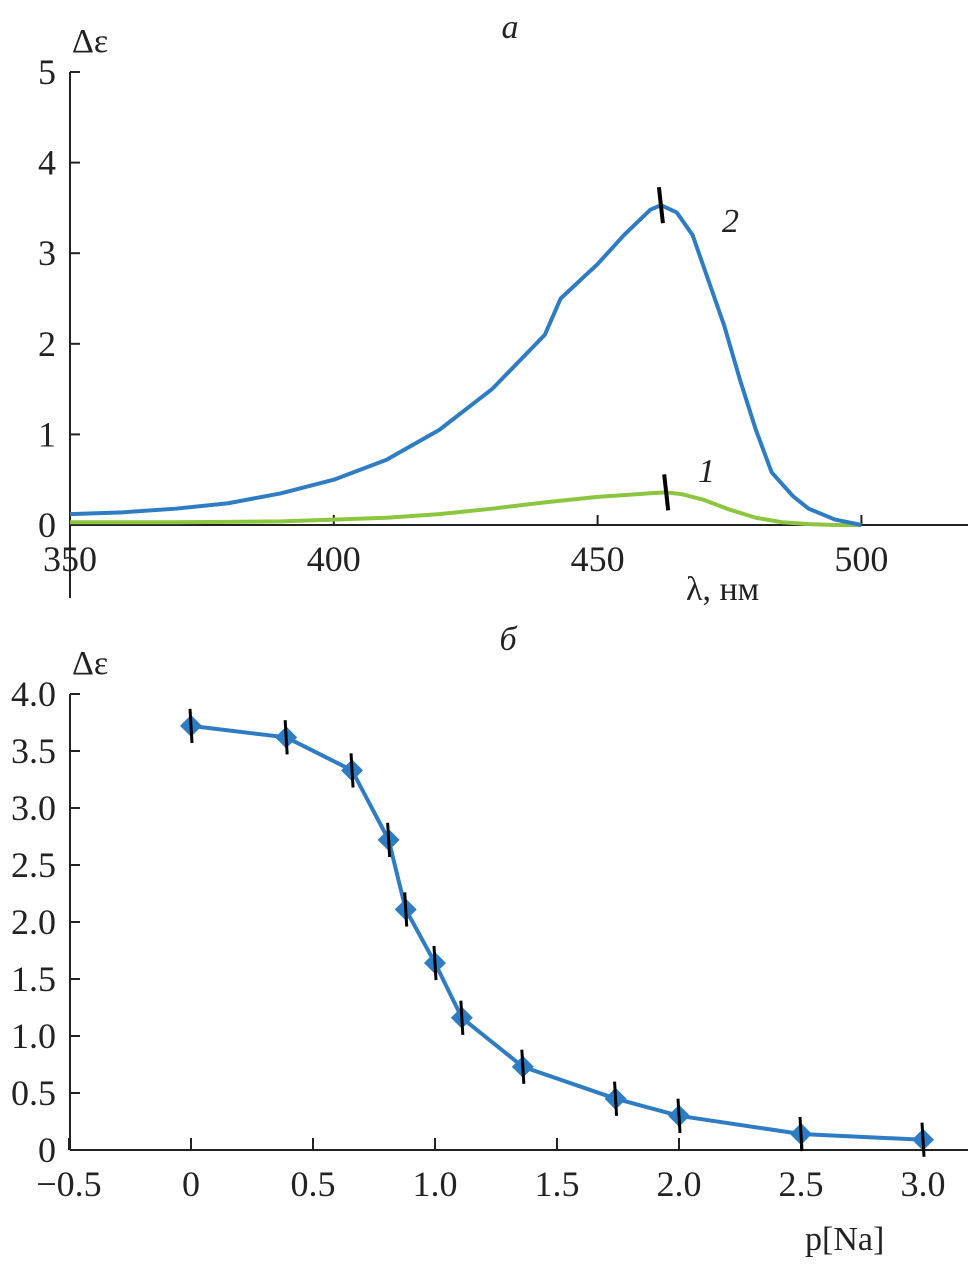 This screenshot has height=1264, width=972. I want to click on y-tick-label: 4, so click(47, 163).